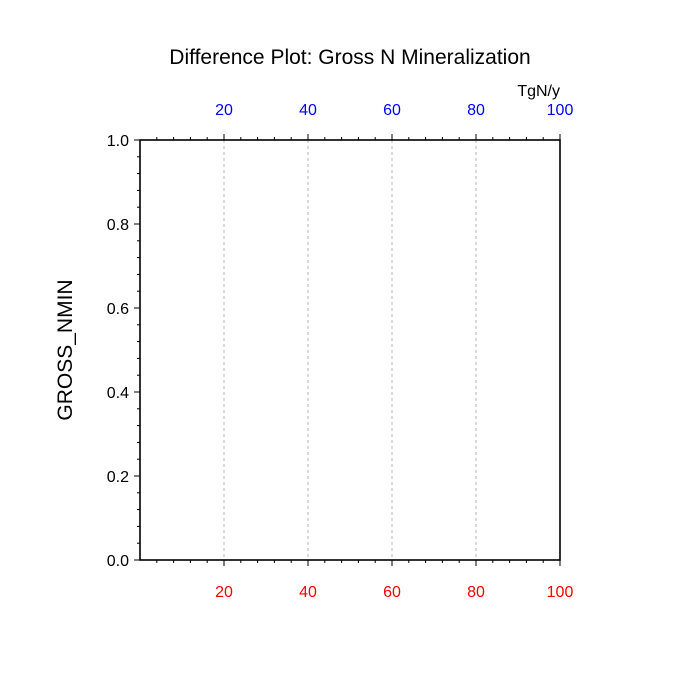 This screenshot has width=700, height=700. Describe the element at coordinates (560, 592) in the screenshot. I see `x-bottom-tick-label: 100` at that location.